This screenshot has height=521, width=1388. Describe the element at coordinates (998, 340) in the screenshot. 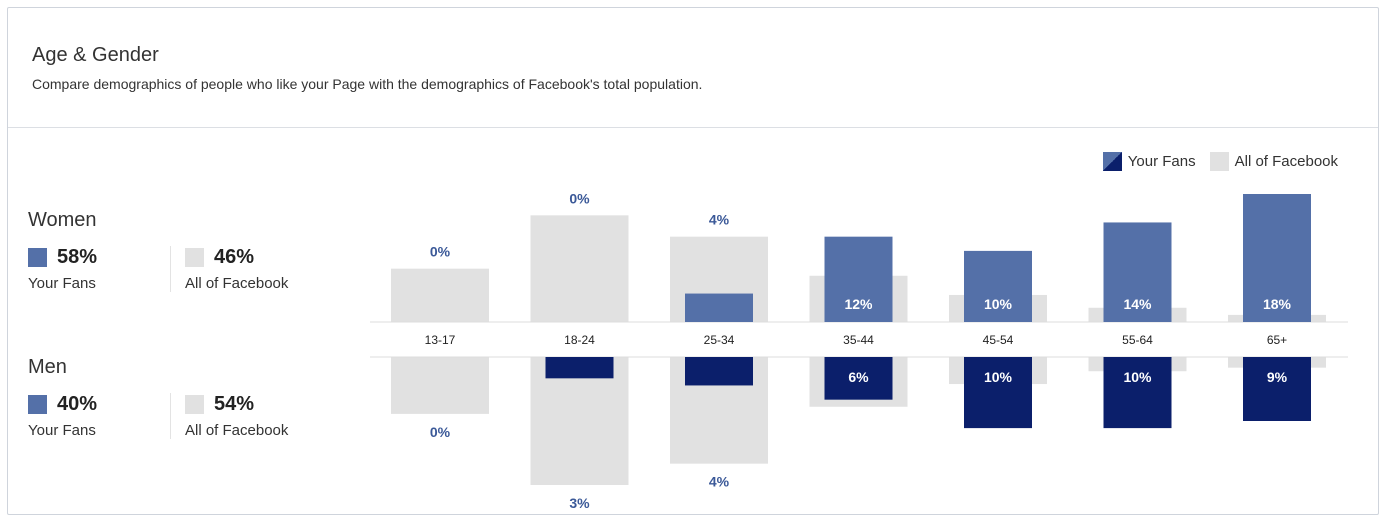

I see `tick-label-45-54: 45-54` at that location.